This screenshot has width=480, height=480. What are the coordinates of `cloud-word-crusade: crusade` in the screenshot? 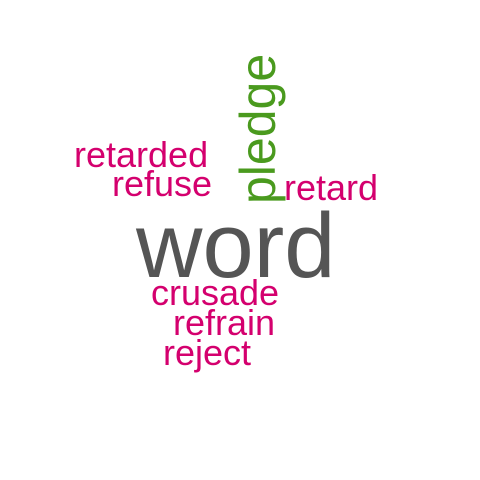 It's located at (215, 292).